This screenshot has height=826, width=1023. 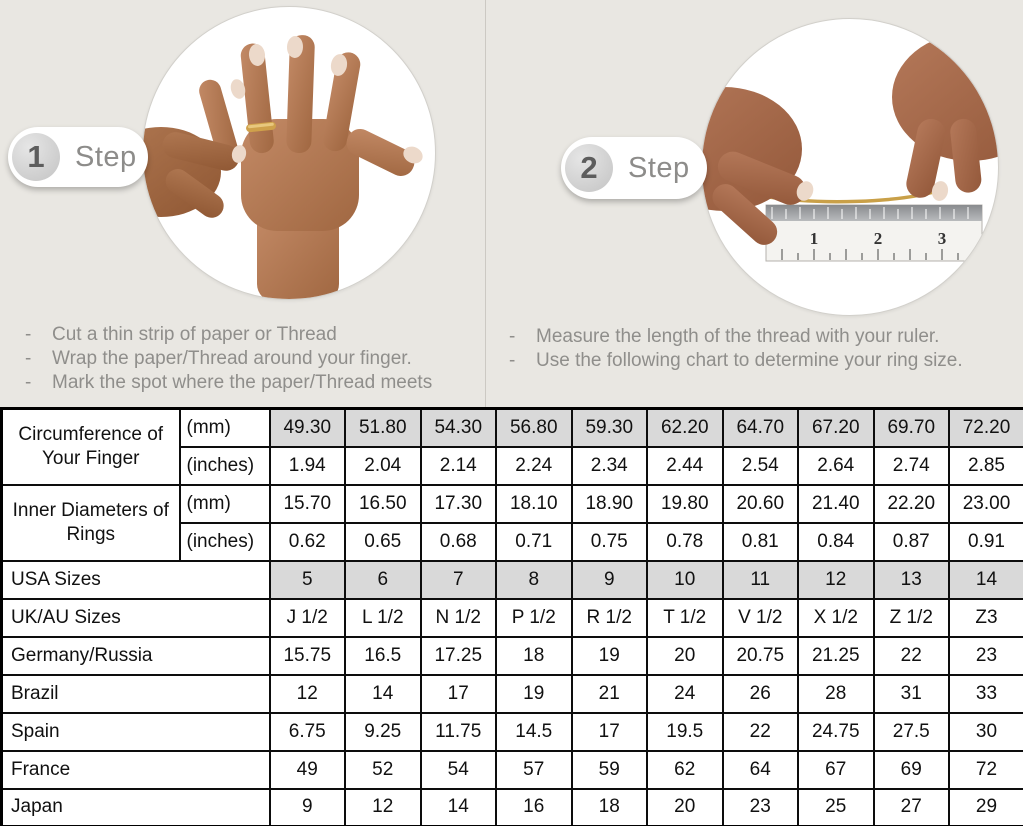 What do you see at coordinates (589, 168) in the screenshot?
I see `step2-number-badge: 2` at bounding box center [589, 168].